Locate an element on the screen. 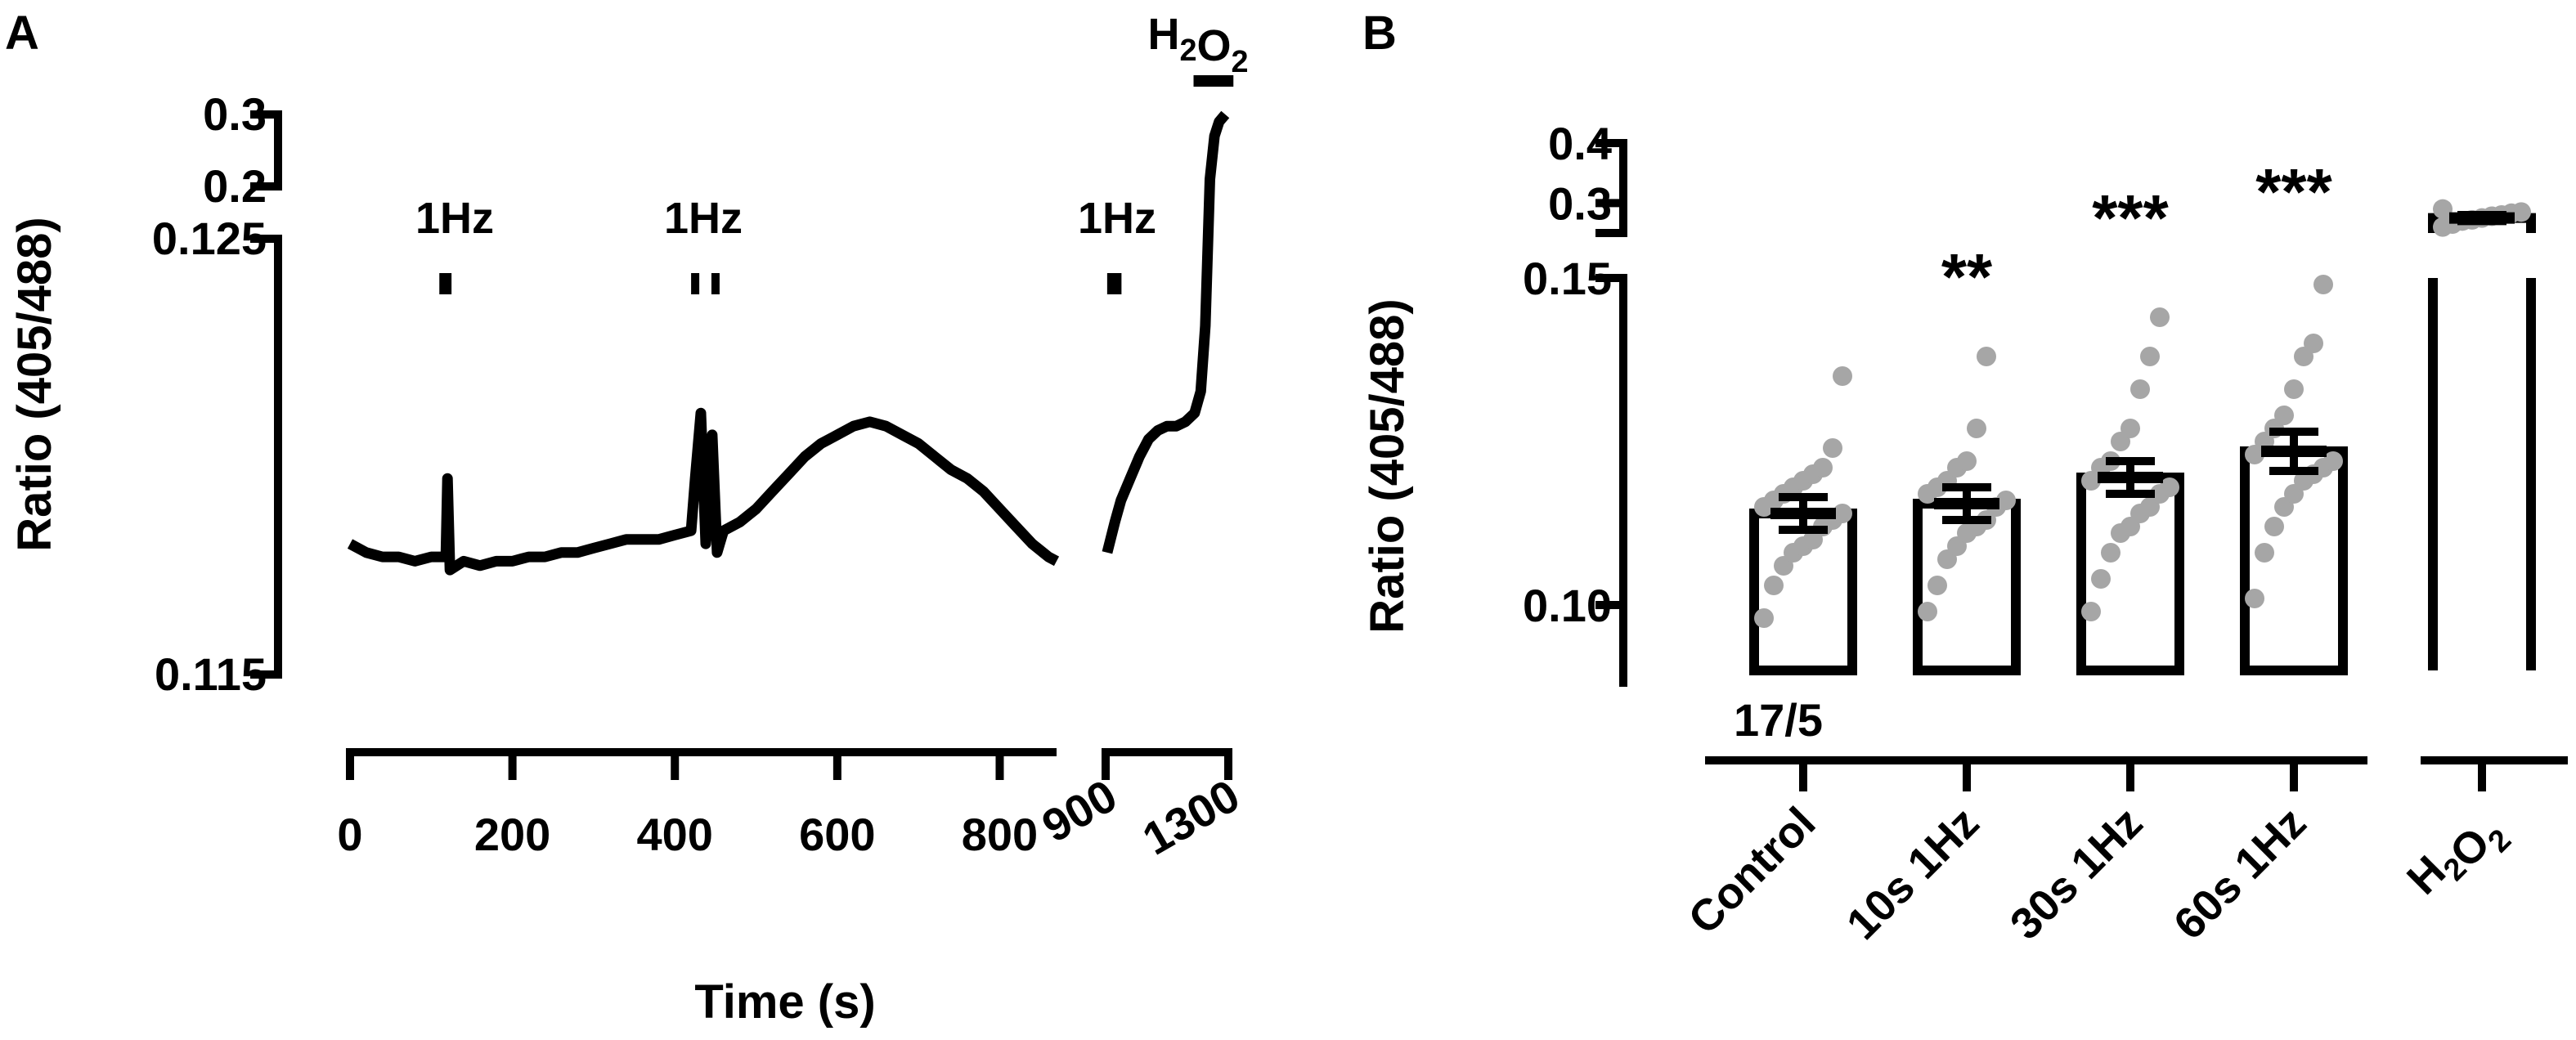  panel-a-y-title: Ratio (405/488) is located at coordinates (34, 384).